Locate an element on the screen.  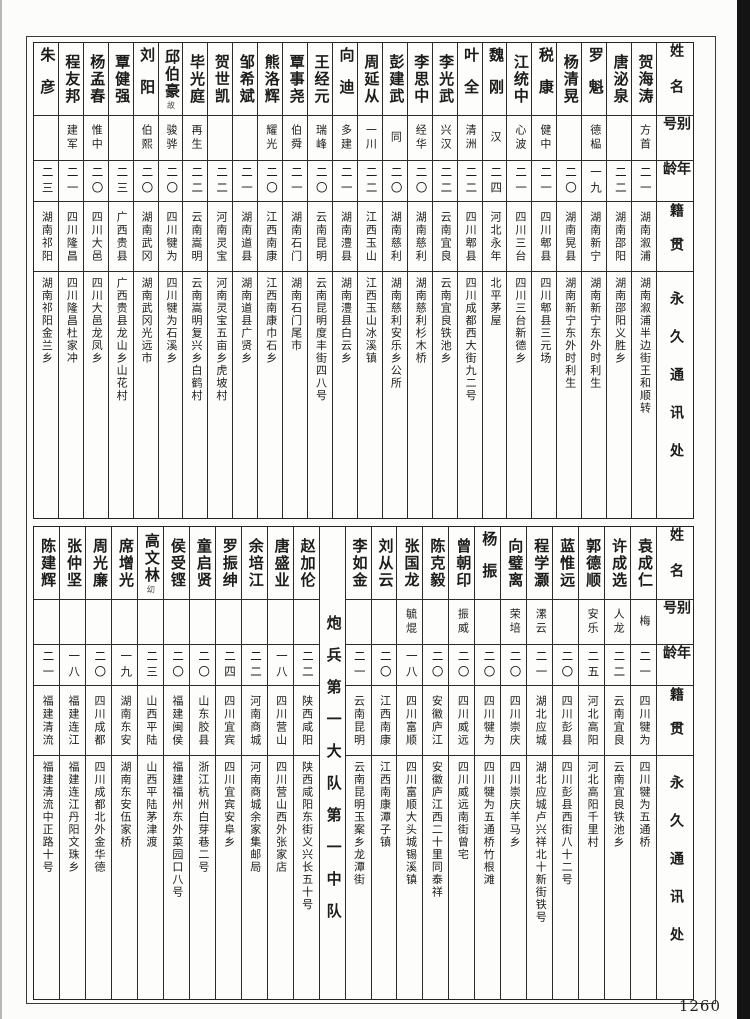
person-alias: 毓焜 is located at coordinates (410, 622).